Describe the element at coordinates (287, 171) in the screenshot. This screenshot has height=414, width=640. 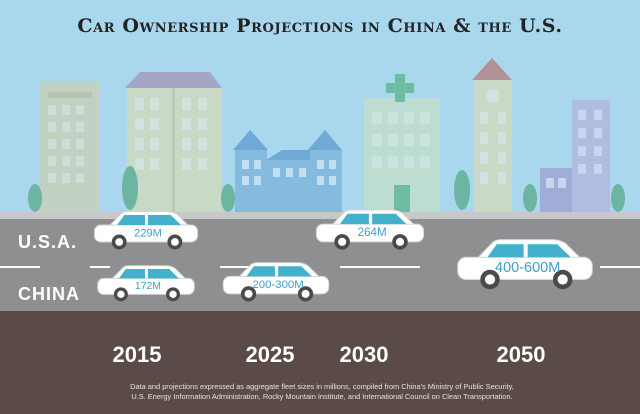
I see `houses-blue` at that location.